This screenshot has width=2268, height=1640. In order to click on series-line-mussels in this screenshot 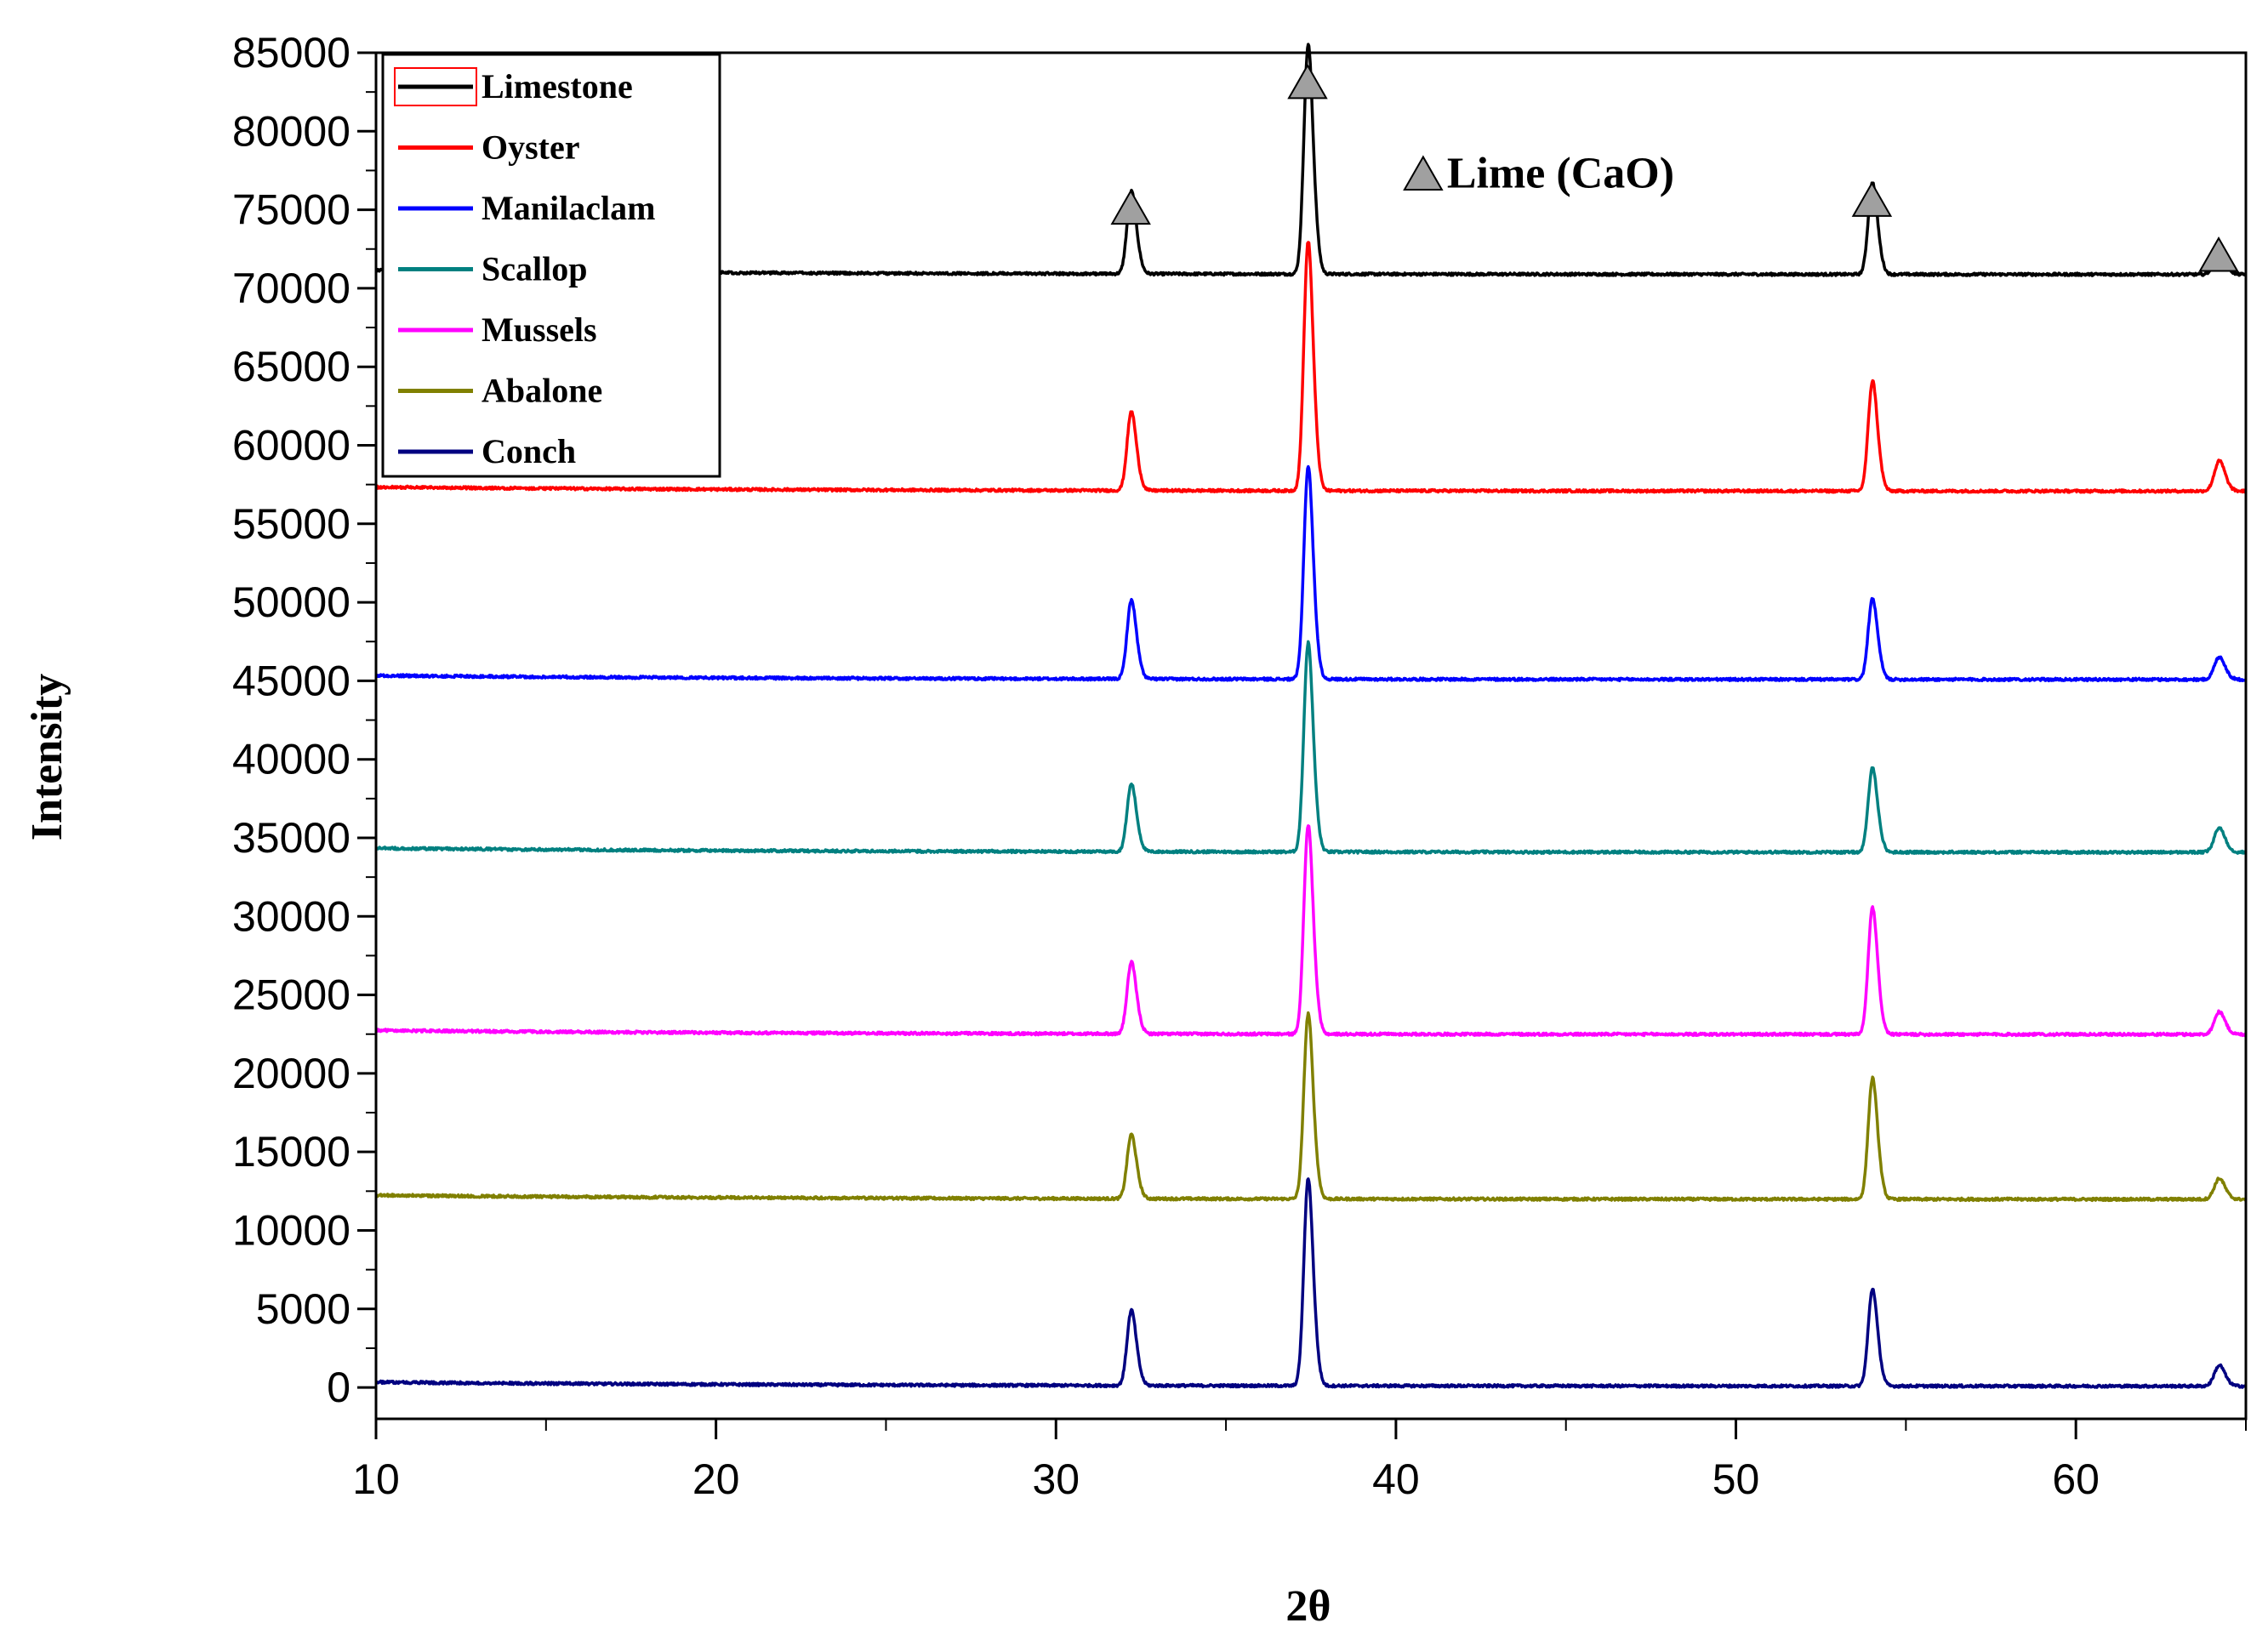, I will do `click(1311, 931)`.